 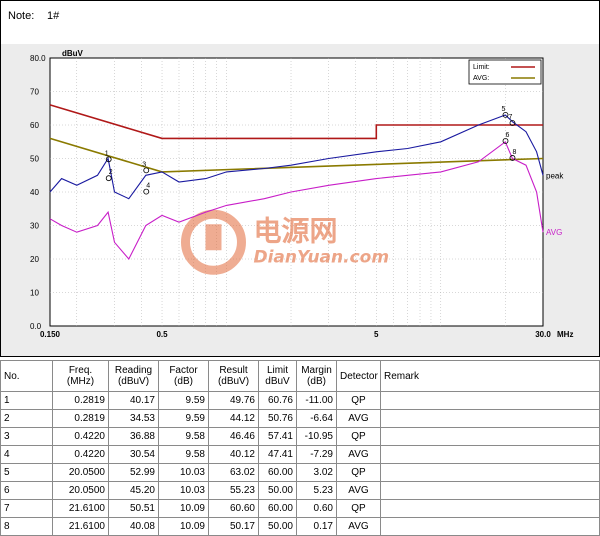 I want to click on watermark-logo, so click(x=213, y=242).